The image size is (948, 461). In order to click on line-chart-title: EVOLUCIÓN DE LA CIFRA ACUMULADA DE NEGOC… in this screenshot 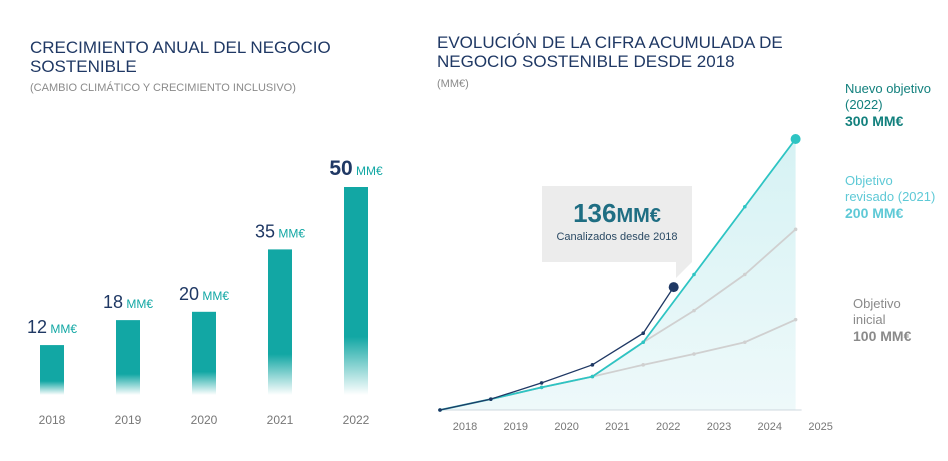, I will do `click(610, 52)`.